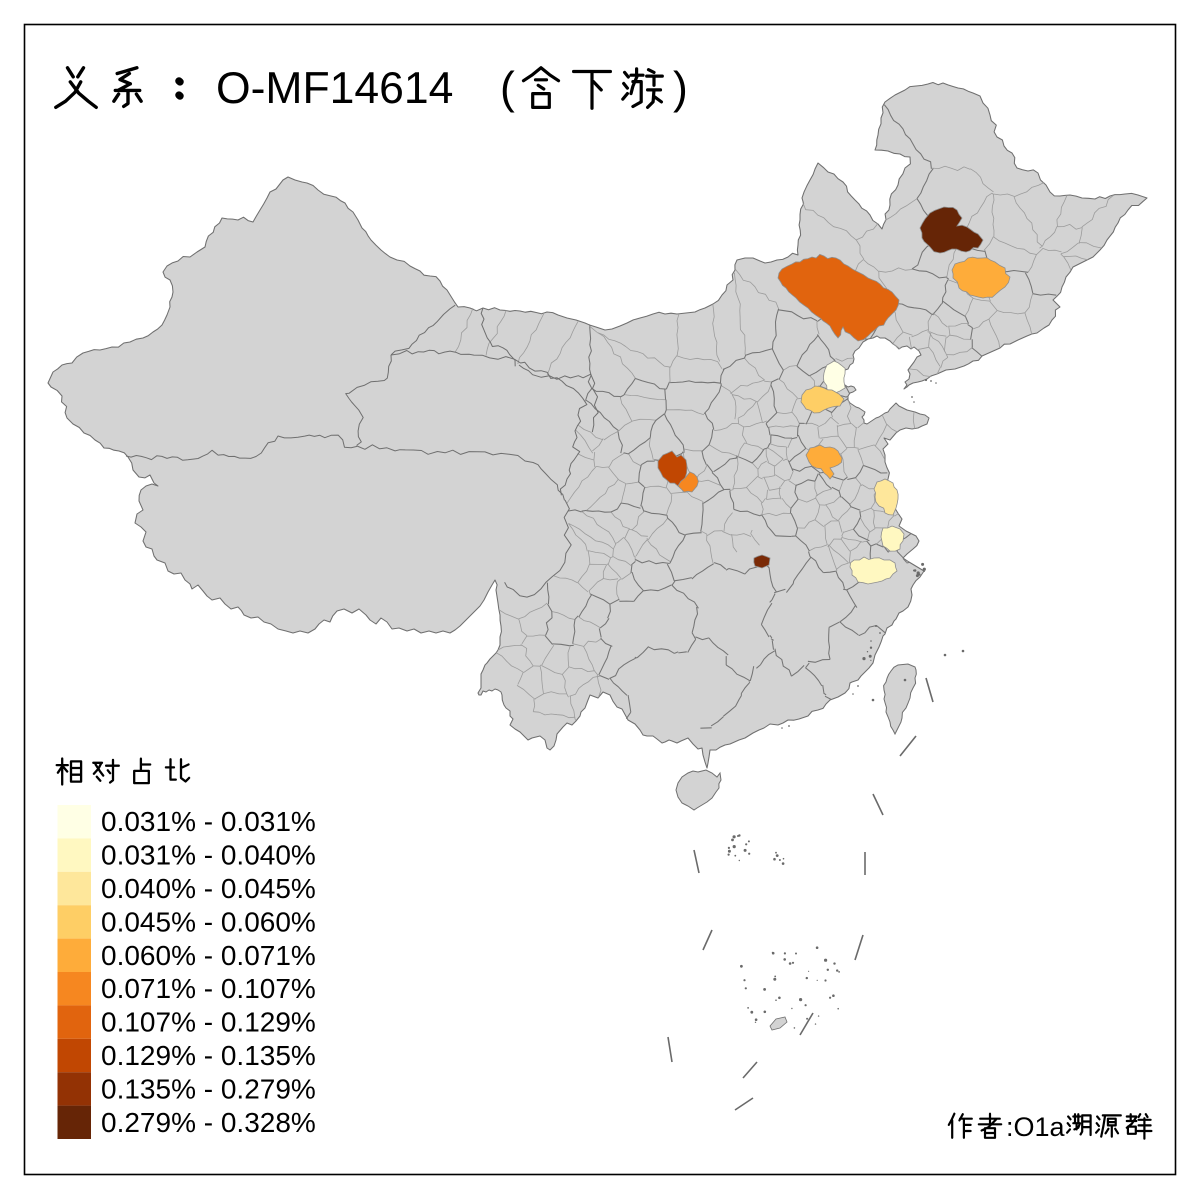 This screenshot has height=1200, width=1200. Describe the element at coordinates (1036, 1127) in the screenshot. I see `svg-text: :O1a` at that location.